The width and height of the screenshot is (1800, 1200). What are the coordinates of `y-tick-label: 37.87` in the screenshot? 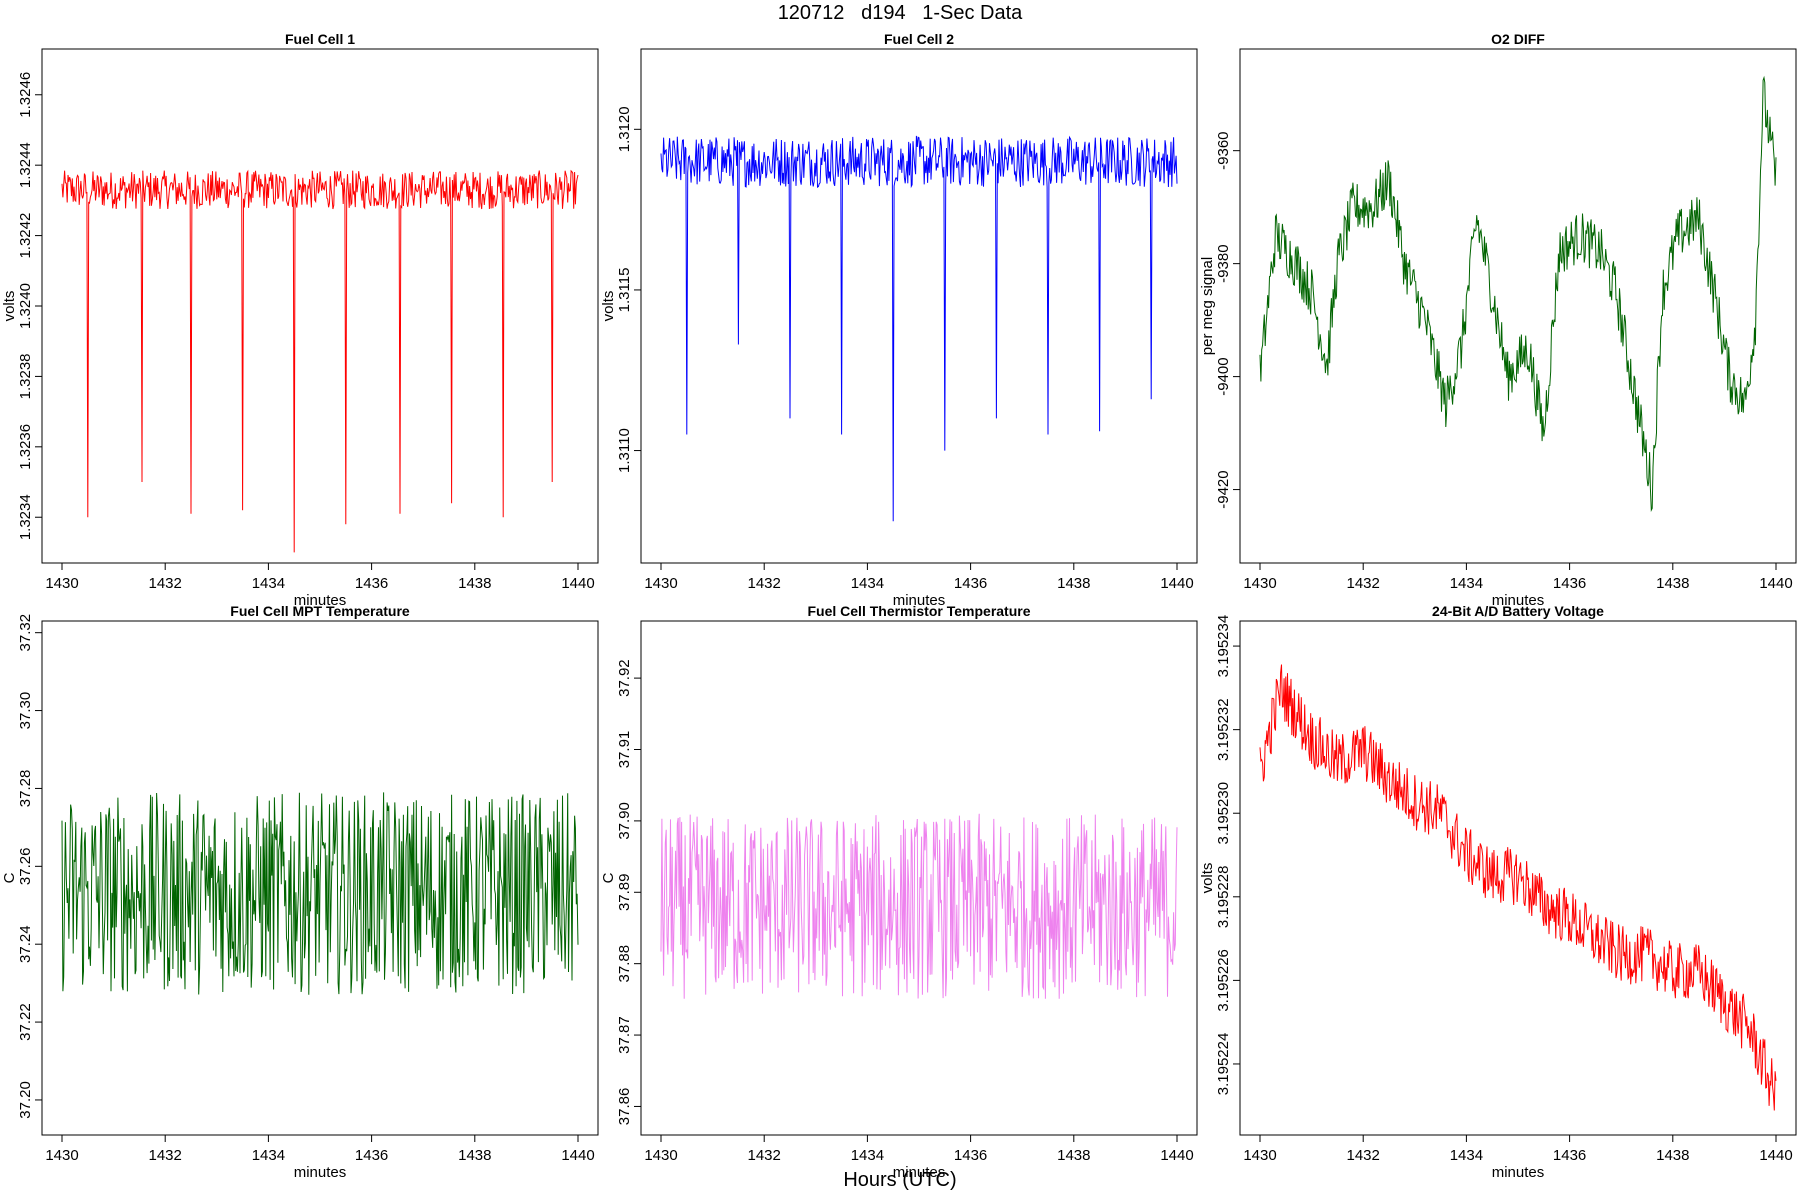 It's located at (624, 1035).